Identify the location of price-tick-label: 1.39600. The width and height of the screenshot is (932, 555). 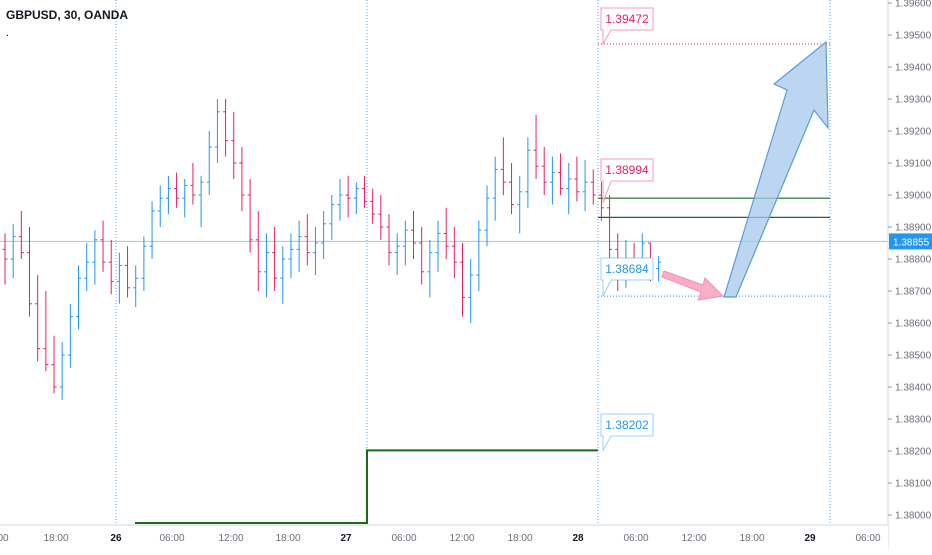
(913, 5).